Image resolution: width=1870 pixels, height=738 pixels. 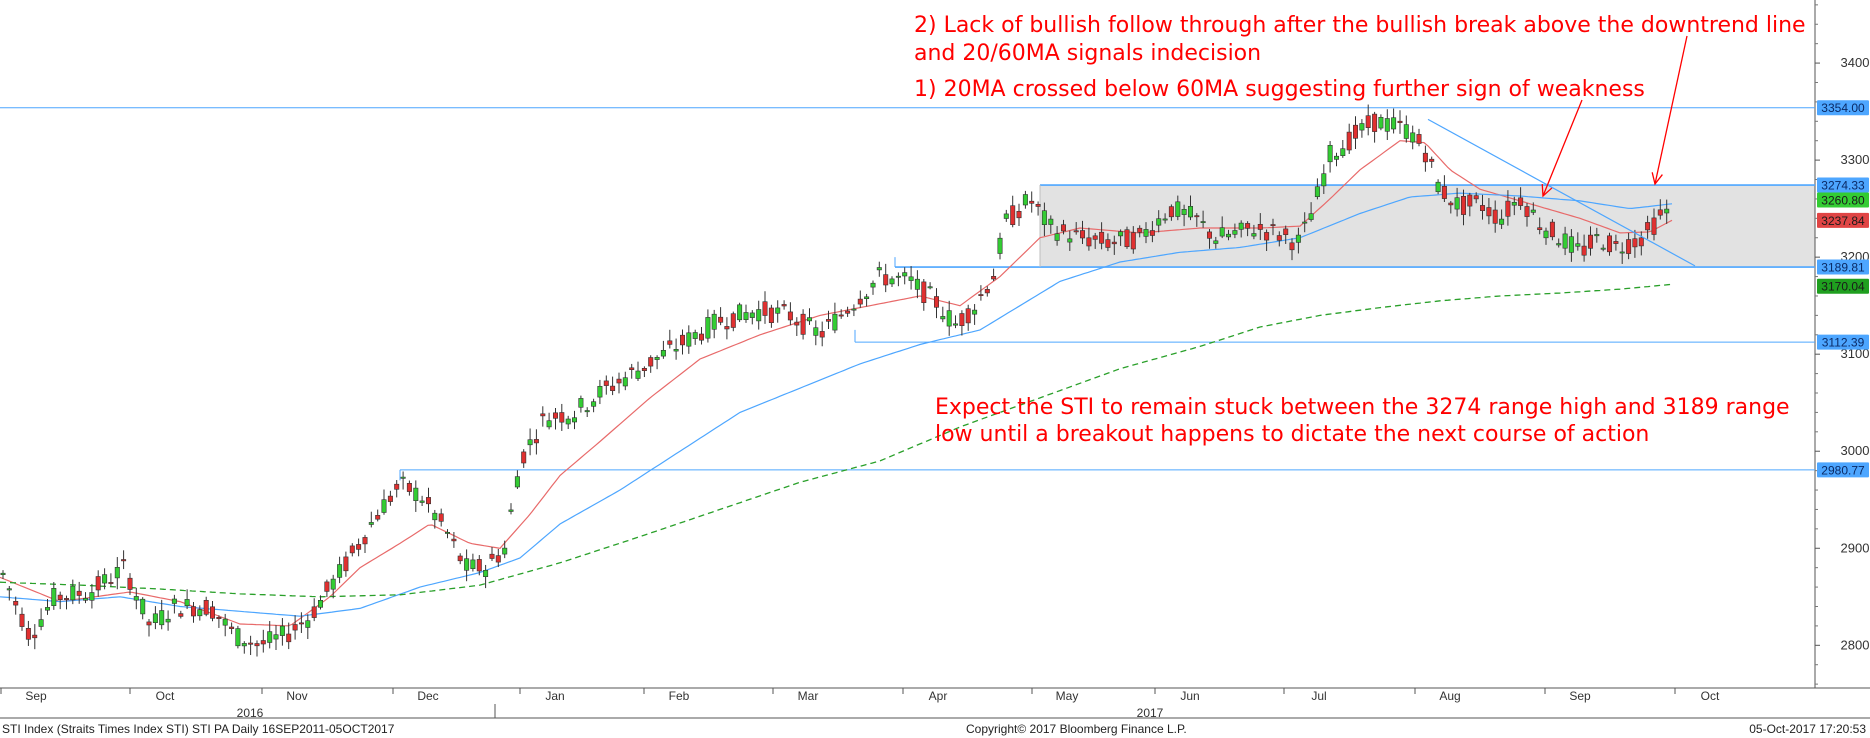 What do you see at coordinates (1547, 190) in the screenshot?
I see `arrow-1-head` at bounding box center [1547, 190].